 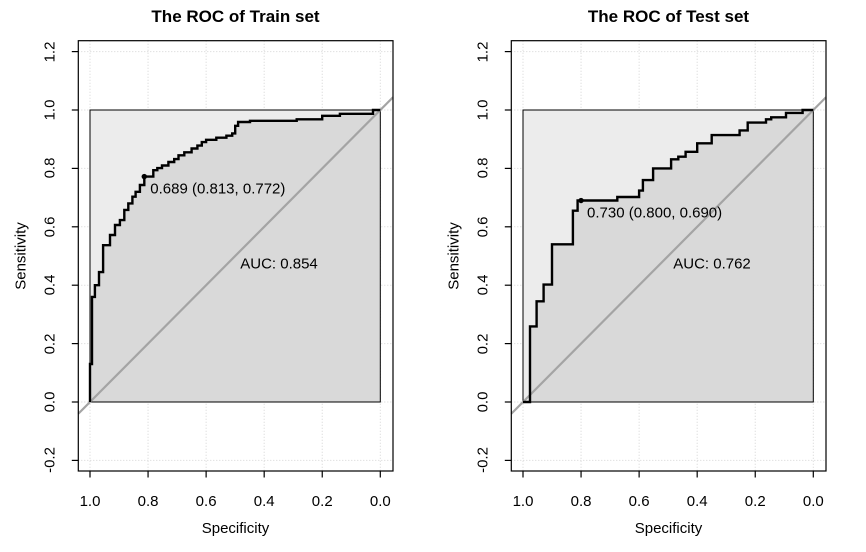 I want to click on auc-label: AUC: 0.854, so click(x=279, y=264).